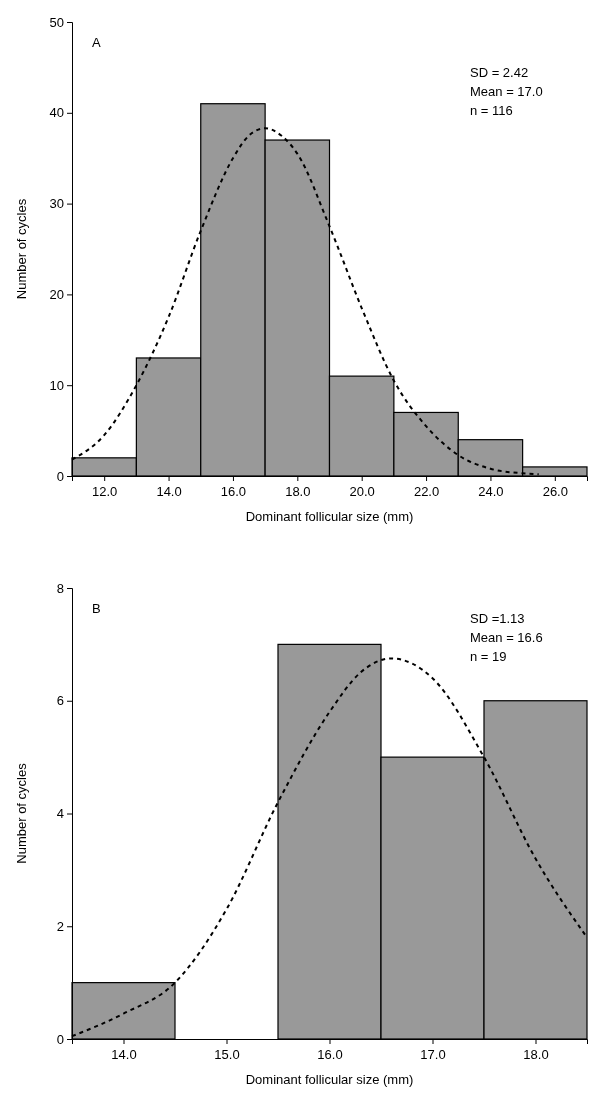 This screenshot has height=1101, width=591. What do you see at coordinates (499, 72) in the screenshot?
I see `annotation: SD = 2.42` at bounding box center [499, 72].